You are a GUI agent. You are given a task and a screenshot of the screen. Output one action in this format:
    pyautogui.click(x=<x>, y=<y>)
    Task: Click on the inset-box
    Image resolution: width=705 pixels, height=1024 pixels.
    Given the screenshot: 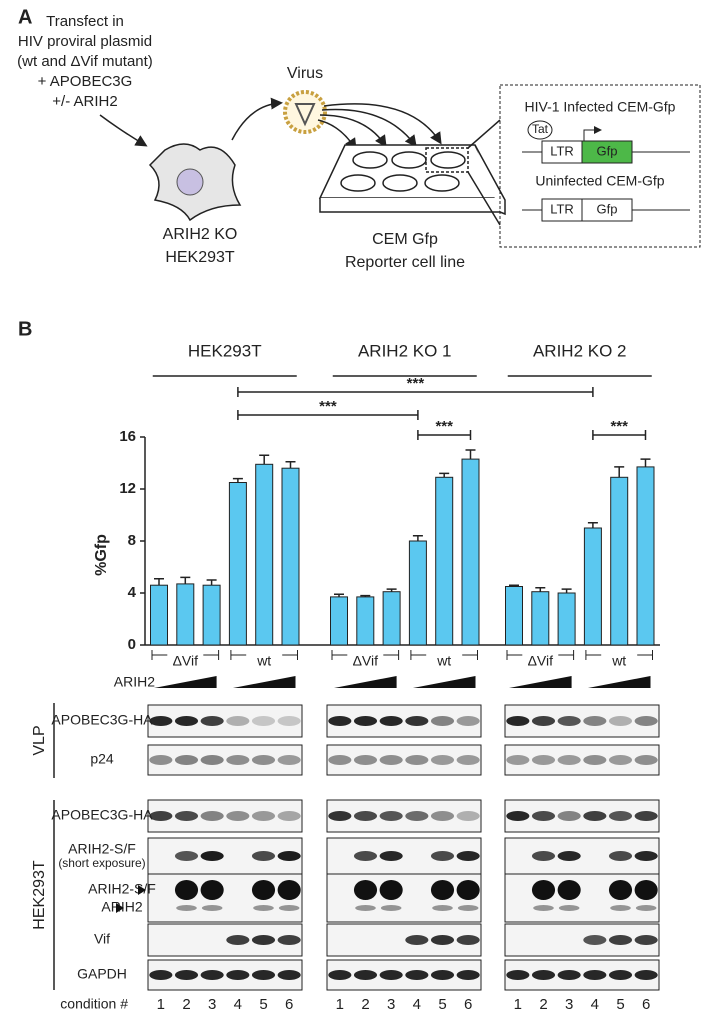 What is the action you would take?
    pyautogui.click(x=600, y=166)
    